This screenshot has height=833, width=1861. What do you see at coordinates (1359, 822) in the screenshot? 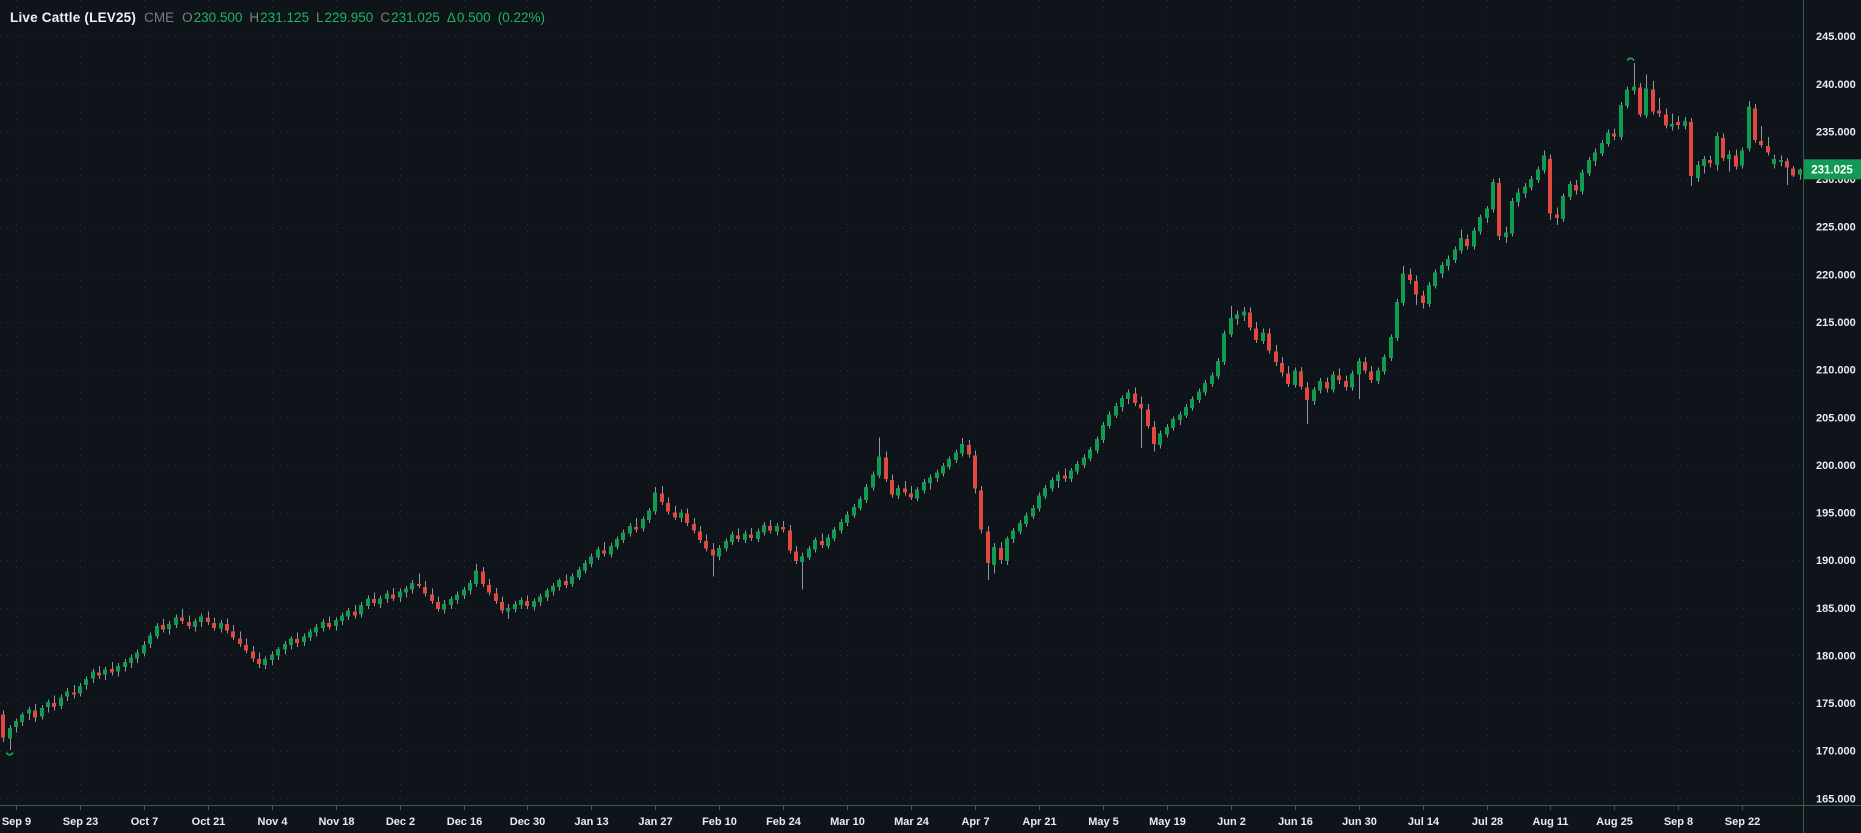
I see `time-axis-label: Jun 30` at bounding box center [1359, 822].